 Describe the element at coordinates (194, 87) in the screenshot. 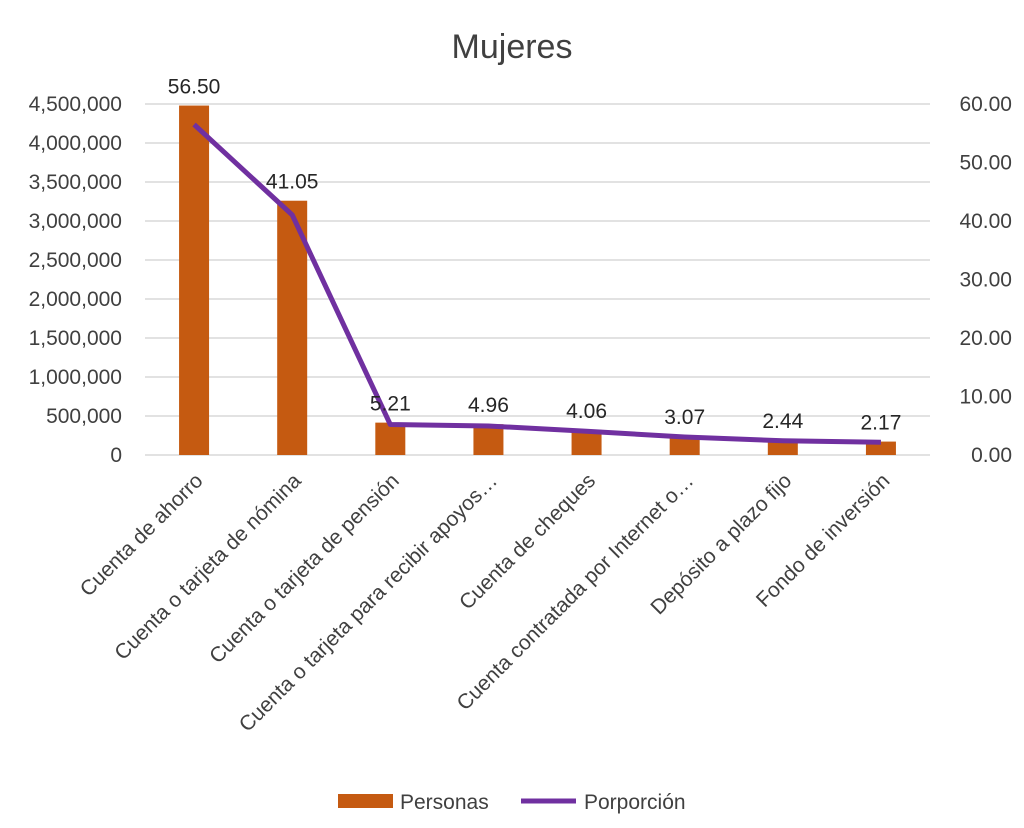

I see `data-label: 56.50` at that location.